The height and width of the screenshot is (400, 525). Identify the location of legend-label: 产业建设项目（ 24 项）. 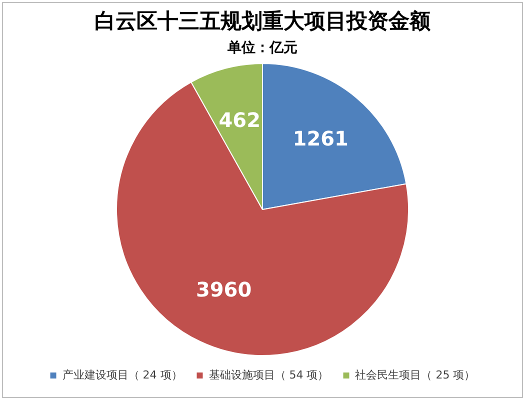
(122, 375).